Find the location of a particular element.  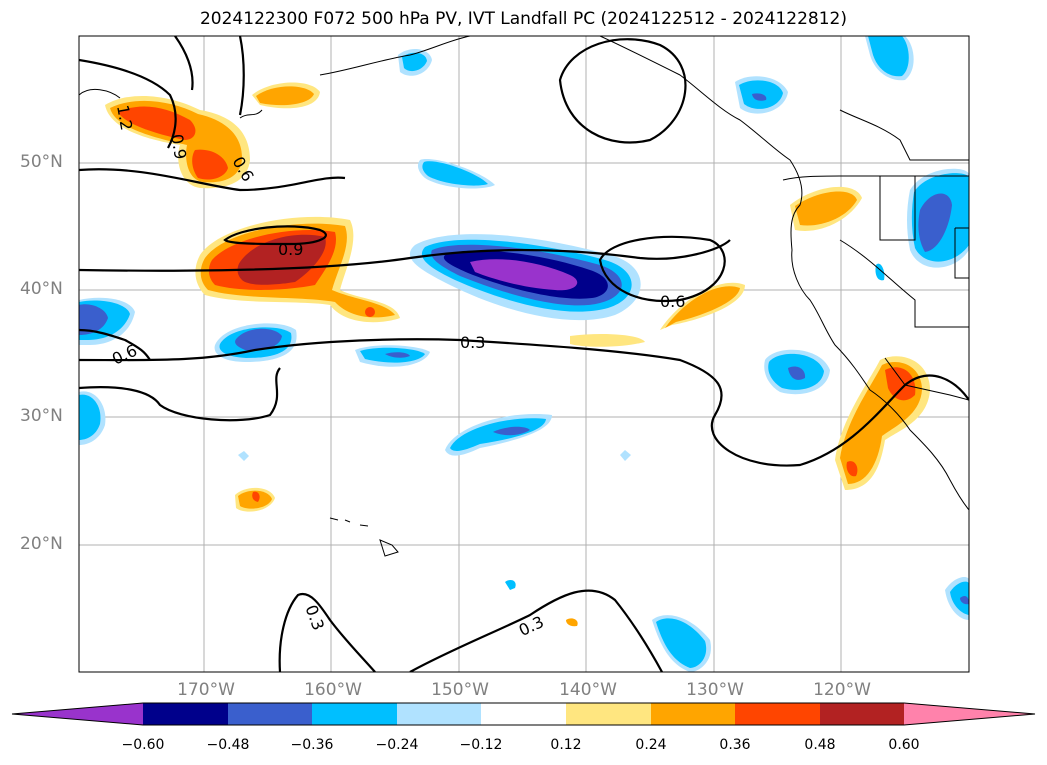

lon-label-120w: 120°W is located at coordinates (842, 690).